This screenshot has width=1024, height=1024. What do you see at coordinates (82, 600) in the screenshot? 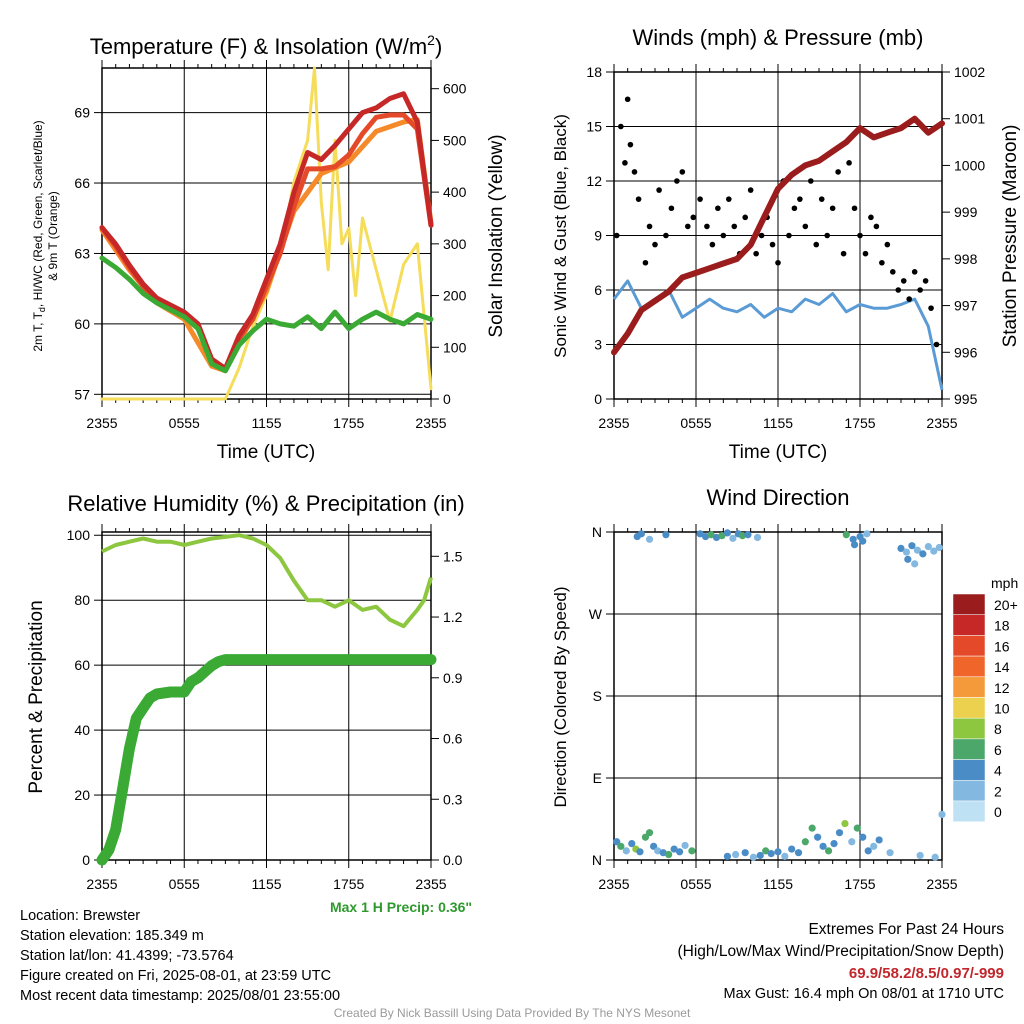
I see `y-tick-label: 80` at bounding box center [82, 600].